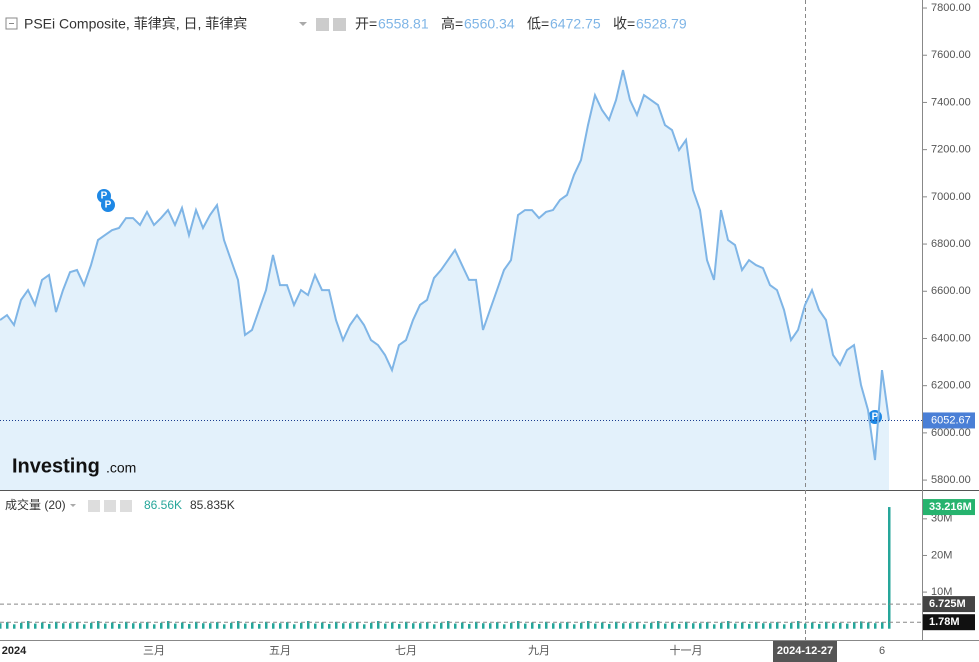 The image size is (979, 662). What do you see at coordinates (950, 507) in the screenshot?
I see `reference-label: 33.216M` at bounding box center [950, 507].